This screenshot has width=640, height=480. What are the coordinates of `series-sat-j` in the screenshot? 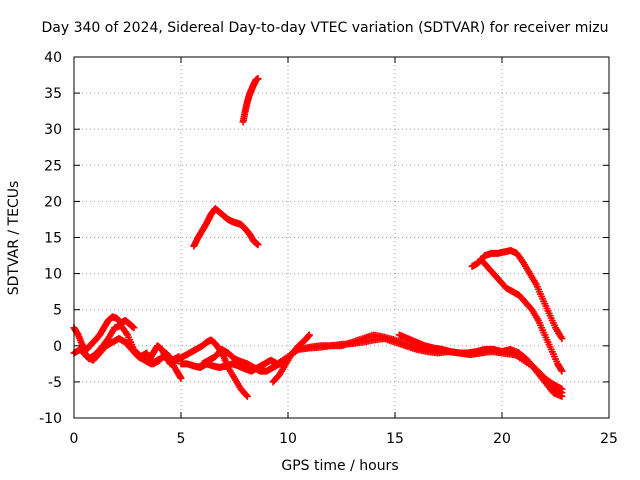 It's located at (480, 365).